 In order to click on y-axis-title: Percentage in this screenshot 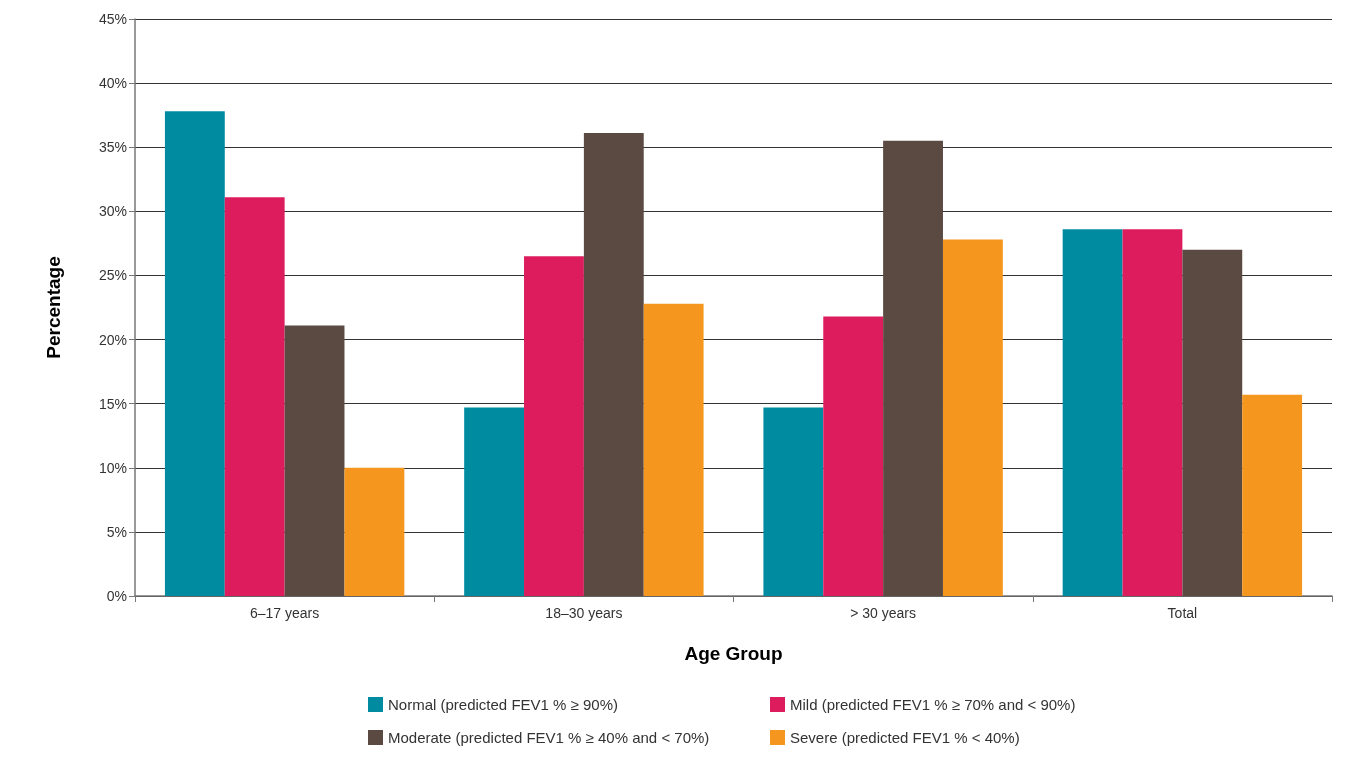, I will do `click(53, 307)`.